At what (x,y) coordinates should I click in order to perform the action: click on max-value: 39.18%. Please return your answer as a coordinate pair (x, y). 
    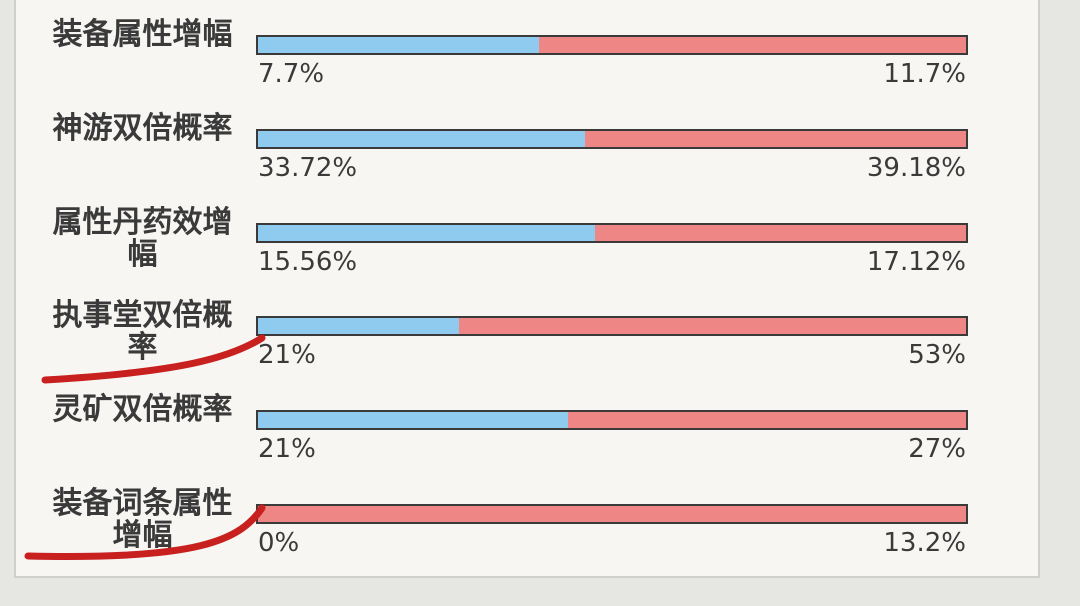
    Looking at the image, I should click on (916, 167).